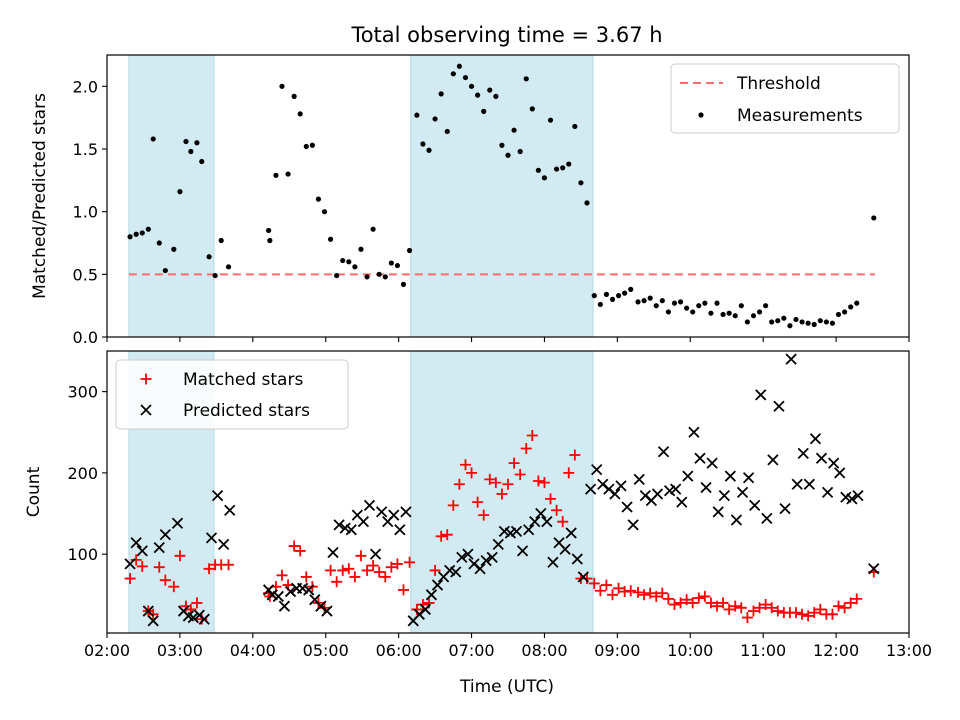 The image size is (960, 720). Describe the element at coordinates (82, 554) in the screenshot. I see `y-tick-label: 100` at that location.